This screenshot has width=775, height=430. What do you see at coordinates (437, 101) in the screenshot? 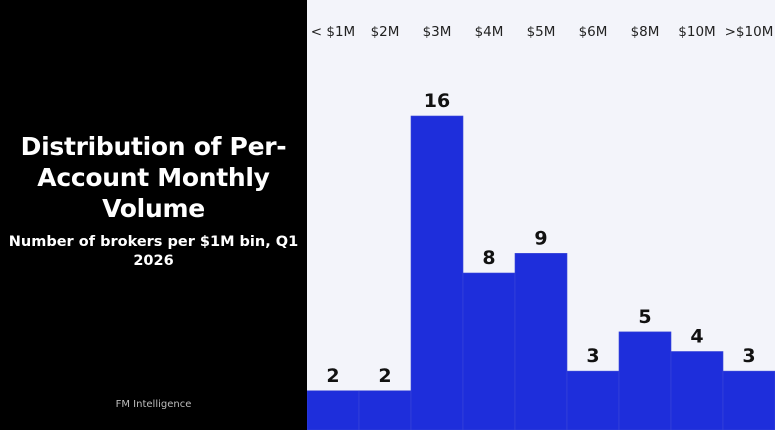
I see `data-label: 16` at bounding box center [437, 101].